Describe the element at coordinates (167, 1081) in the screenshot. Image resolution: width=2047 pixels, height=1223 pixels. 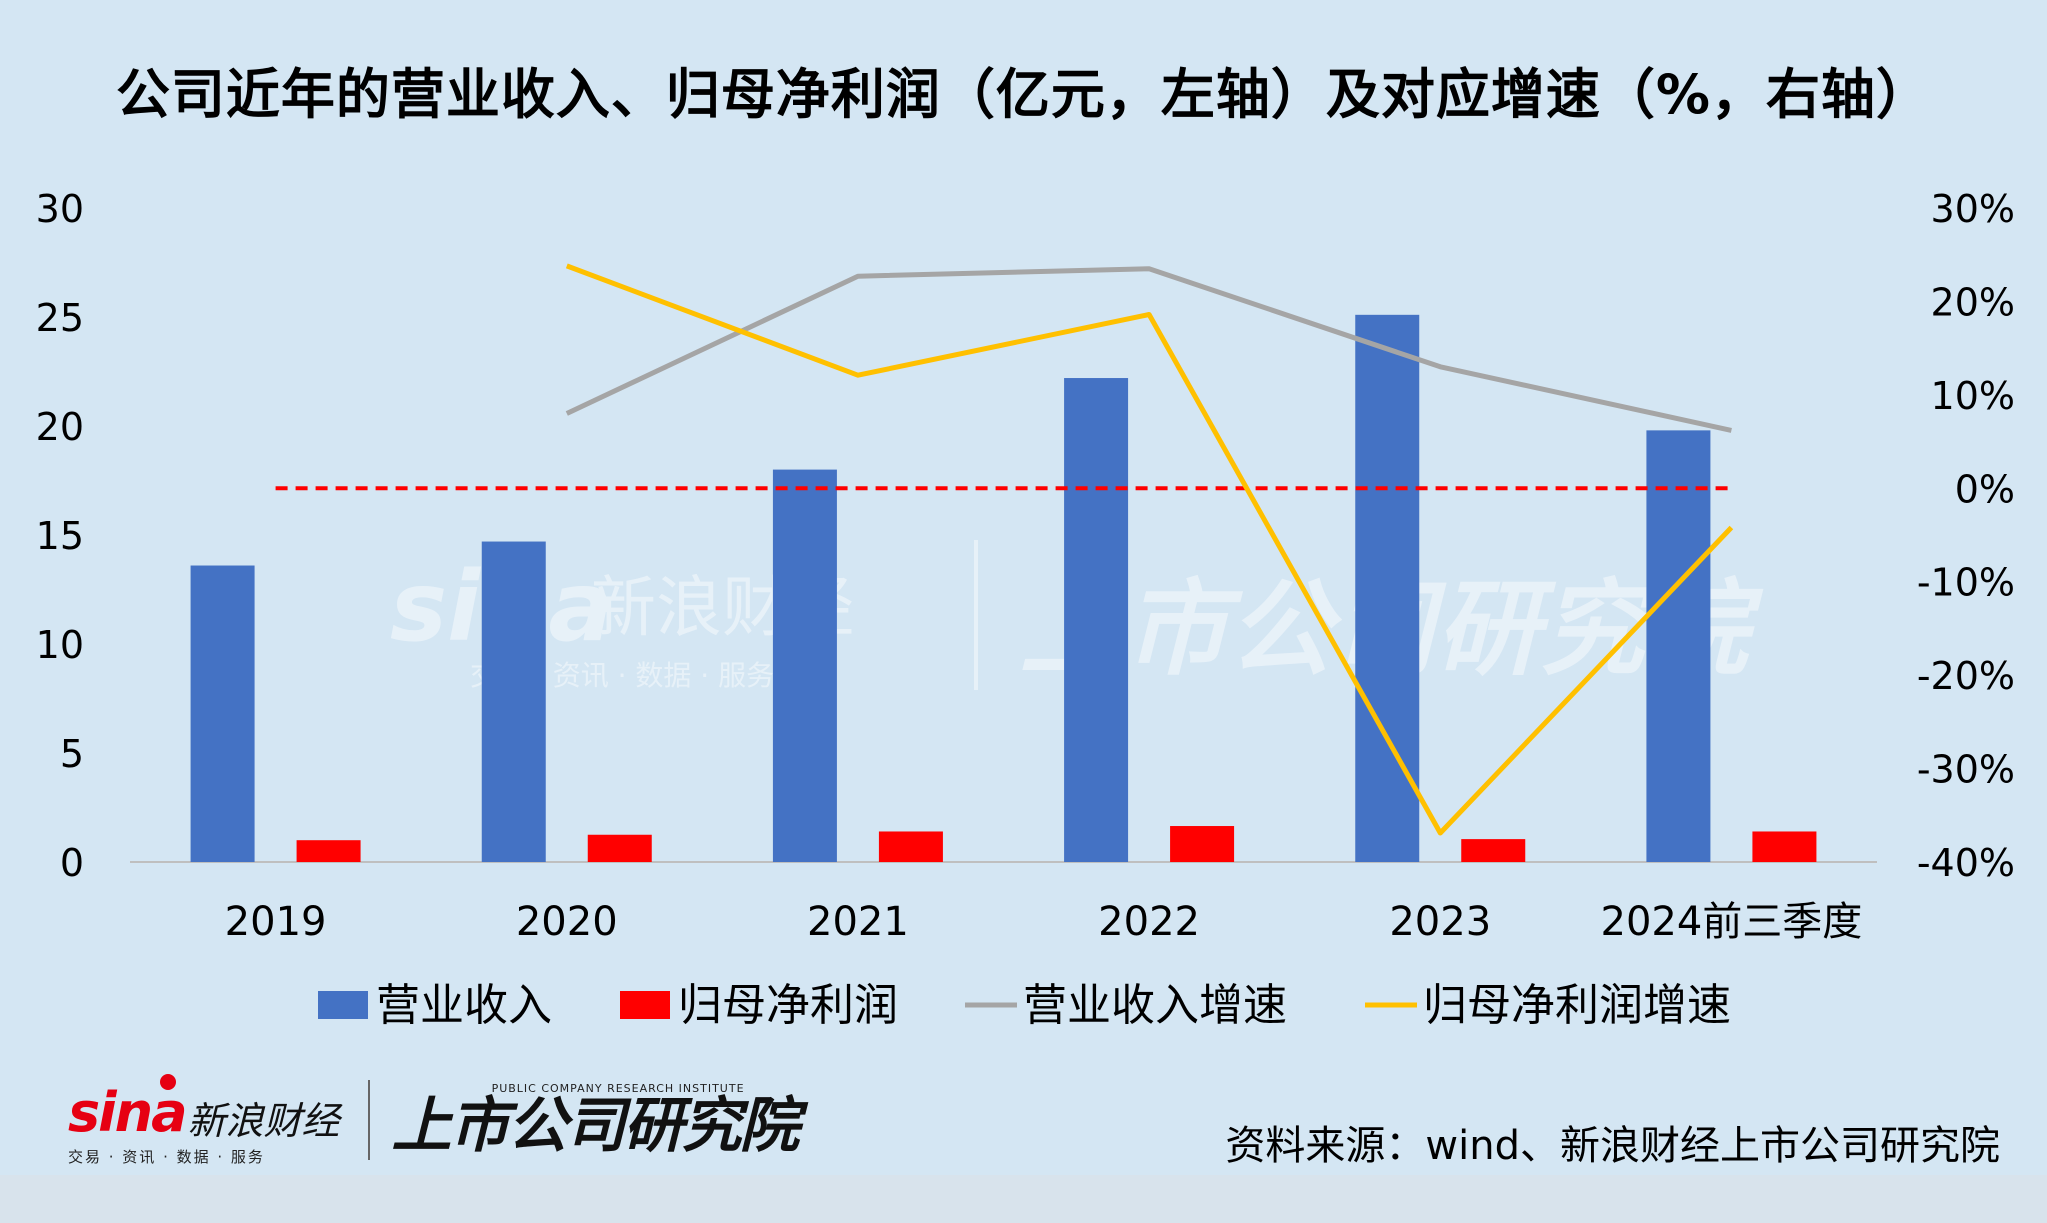
I see `sina-eye-icon` at that location.